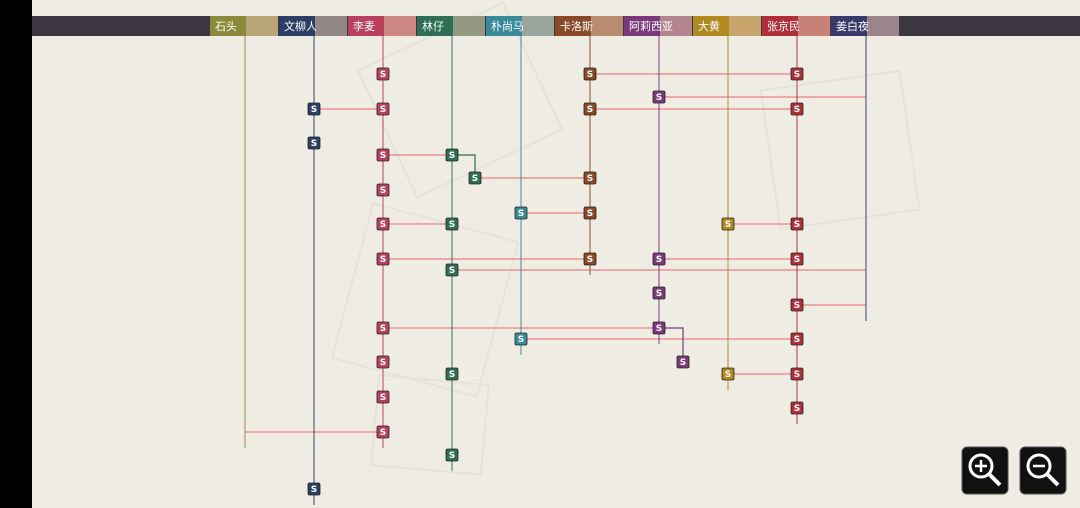 The image size is (1080, 508). I want to click on character-name: 石头, so click(226, 26).